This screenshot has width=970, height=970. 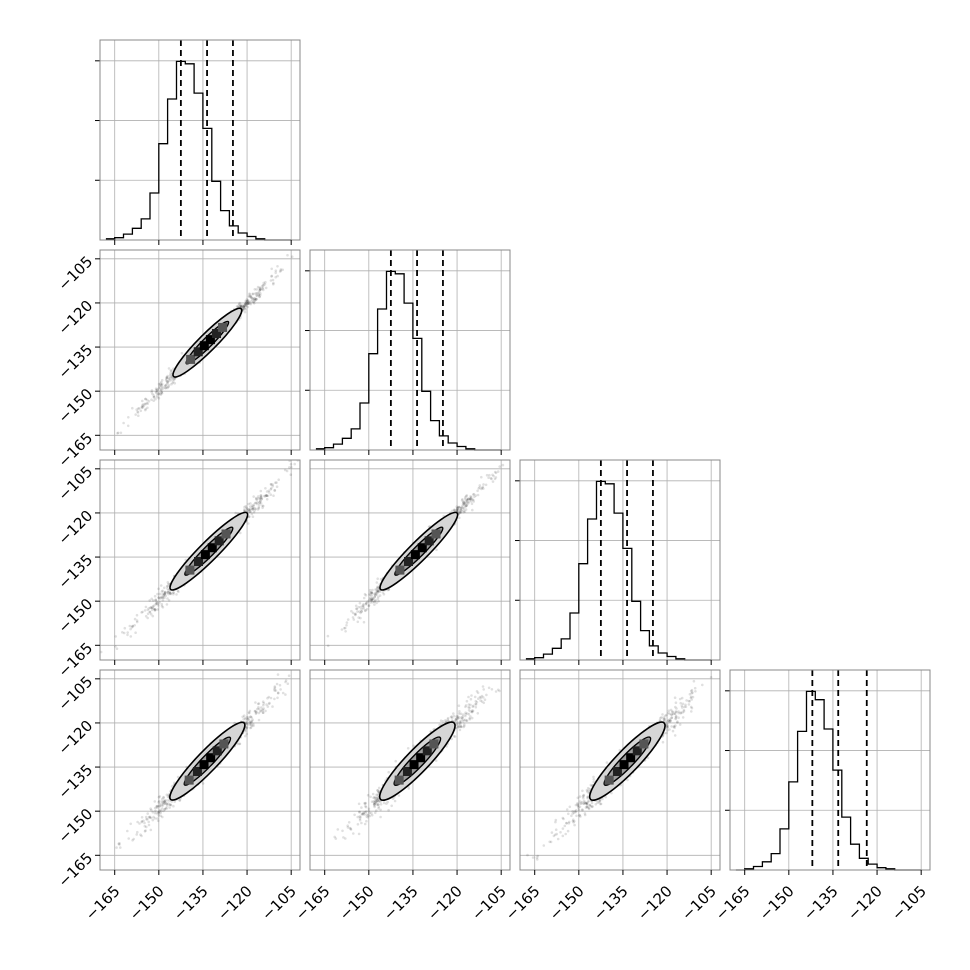 What do you see at coordinates (76, 660) in the screenshot?
I see `ytick-label: −165` at bounding box center [76, 660].